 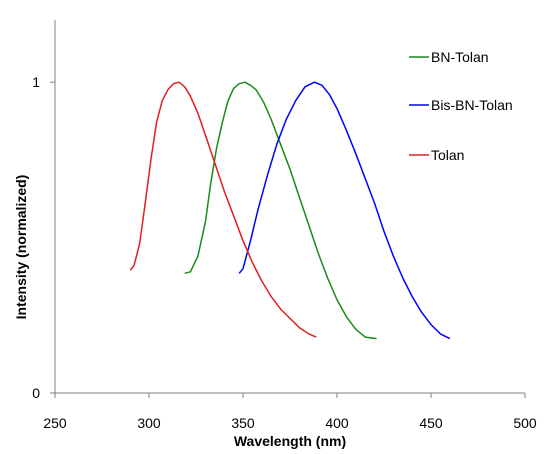 What do you see at coordinates (243, 423) in the screenshot?
I see `x-tick-label: 350` at bounding box center [243, 423].